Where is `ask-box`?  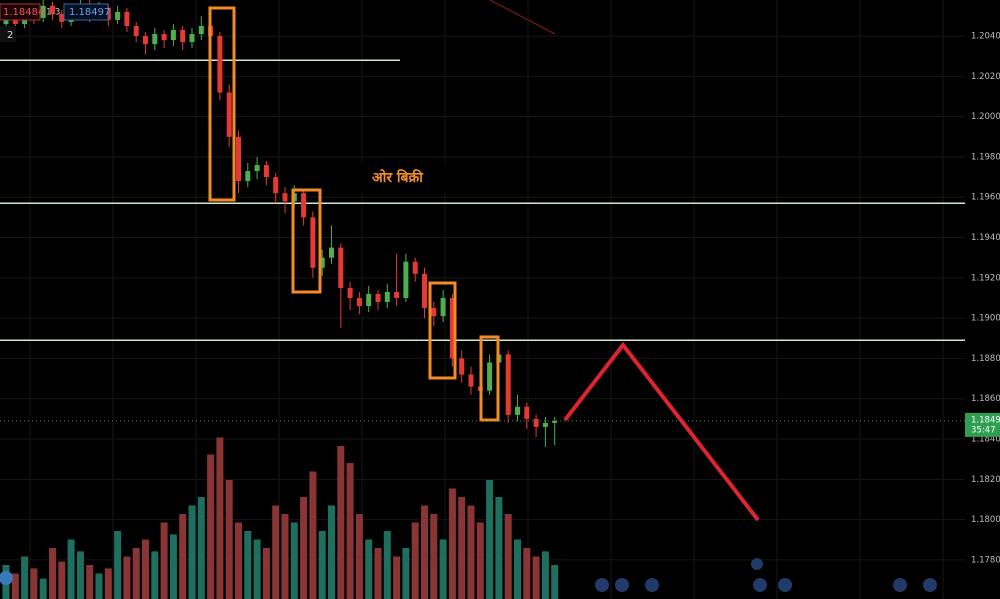
ask-box is located at coordinates (86, 12).